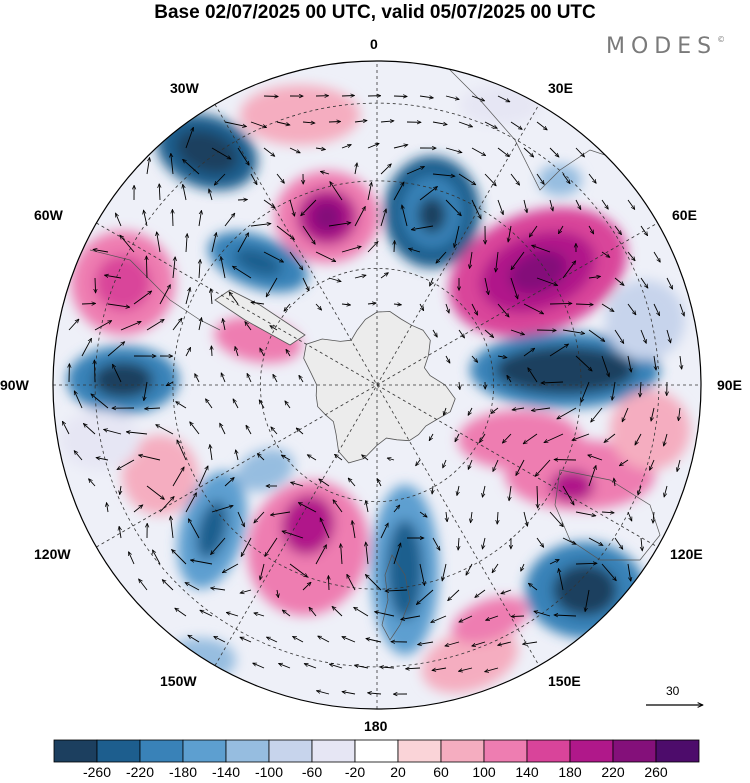 The image size is (750, 783). Describe the element at coordinates (673, 691) in the screenshot. I see `reference-vector-label: 30` at that location.